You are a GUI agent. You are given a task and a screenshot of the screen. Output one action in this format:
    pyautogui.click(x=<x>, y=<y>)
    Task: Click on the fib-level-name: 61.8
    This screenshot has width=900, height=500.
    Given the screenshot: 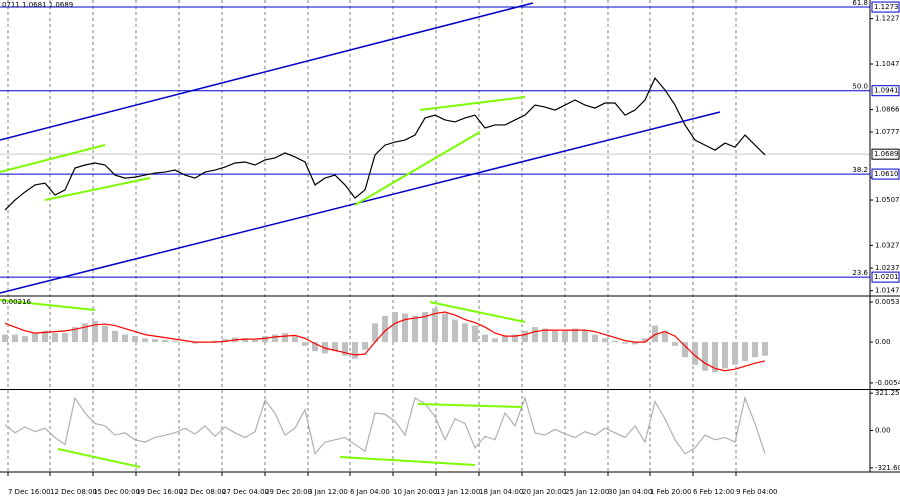 What is the action you would take?
    pyautogui.click(x=860, y=3)
    